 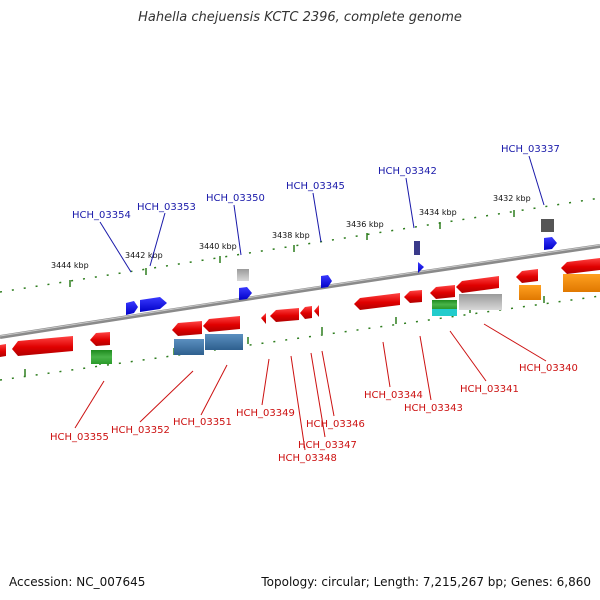 What do you see at coordinates (547, 225) in the screenshot?
I see `gene-hch-03337-box` at bounding box center [547, 225].